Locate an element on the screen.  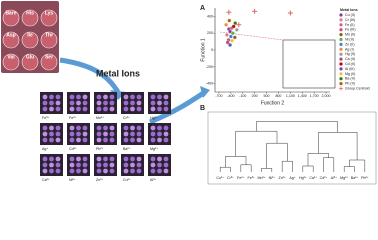
well-label: Asp is located at coordinates (10, 35).